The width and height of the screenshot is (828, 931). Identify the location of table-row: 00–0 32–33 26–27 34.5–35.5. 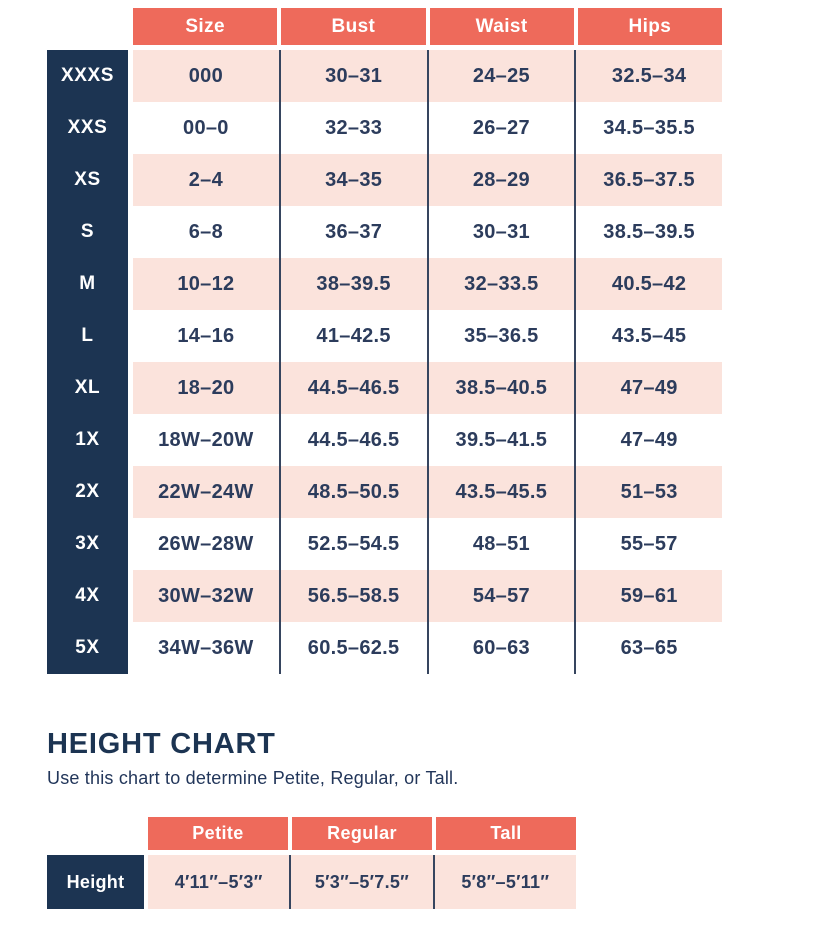
(427, 128).